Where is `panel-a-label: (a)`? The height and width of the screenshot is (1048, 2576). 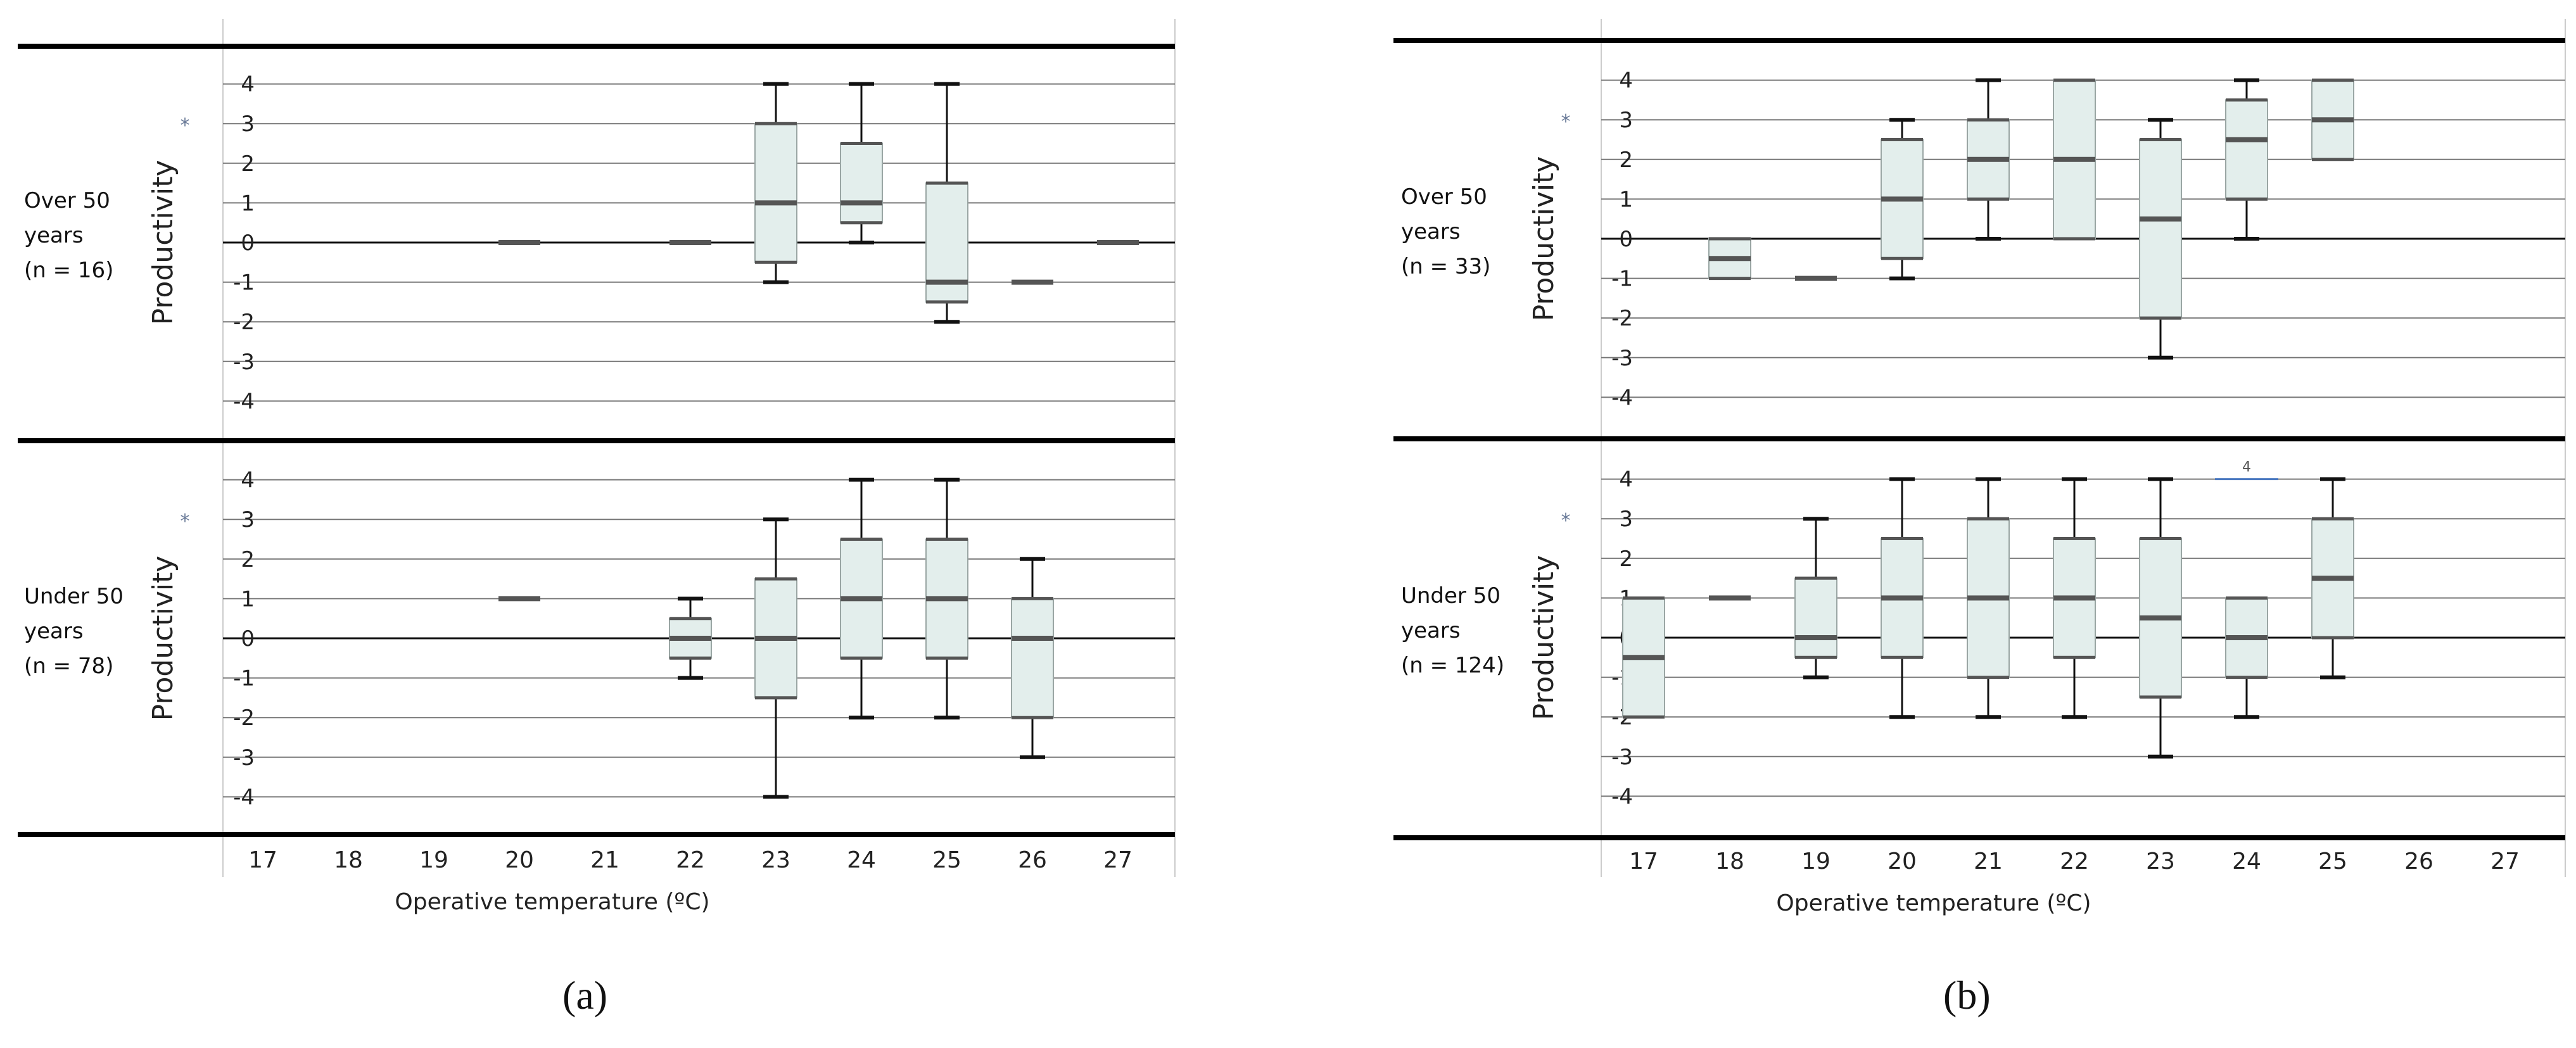 panel-a-label: (a) is located at coordinates (585, 996).